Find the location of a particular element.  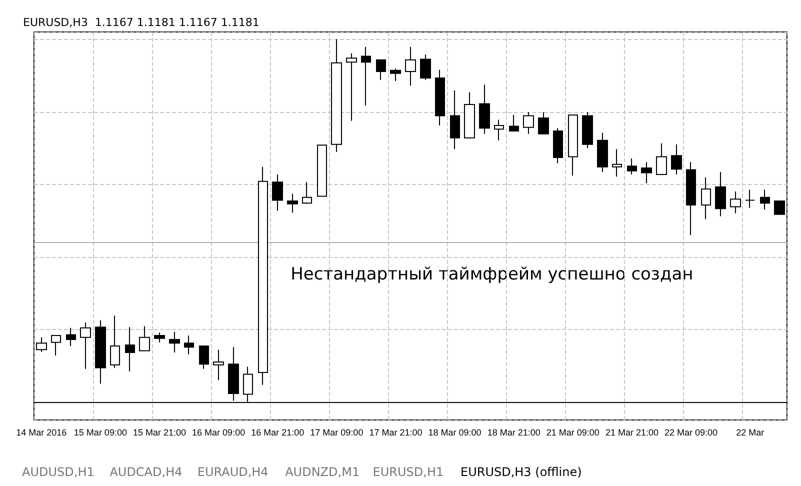

text: EURUSD,H3 (offline) is located at coordinates (521, 472).